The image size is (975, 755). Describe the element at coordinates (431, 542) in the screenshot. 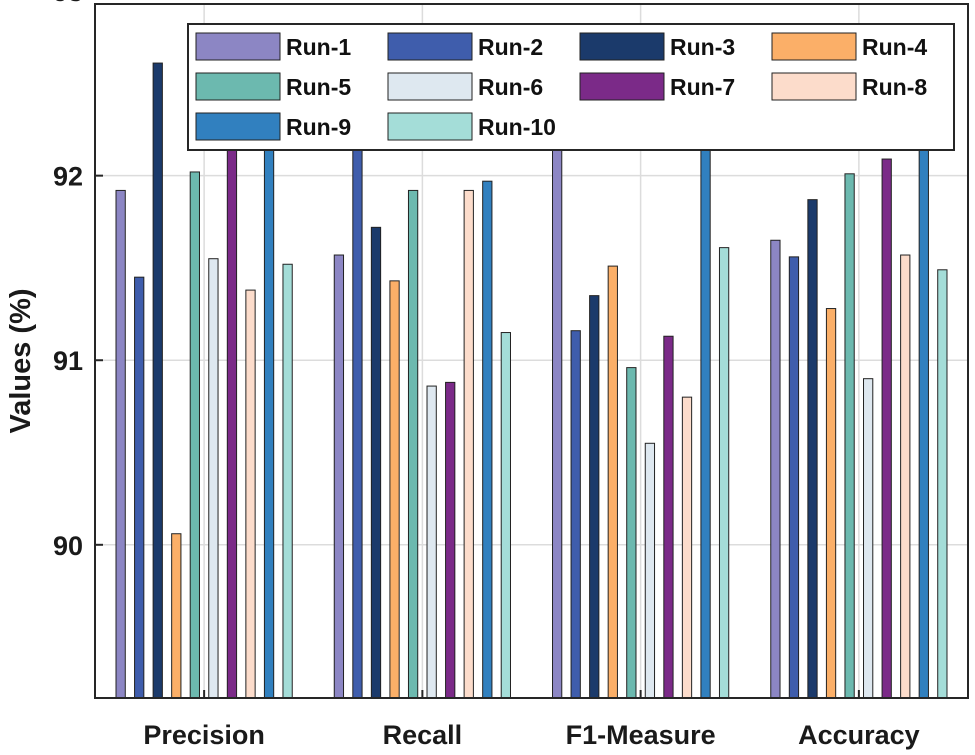

I see `bar-run-6-recall` at that location.